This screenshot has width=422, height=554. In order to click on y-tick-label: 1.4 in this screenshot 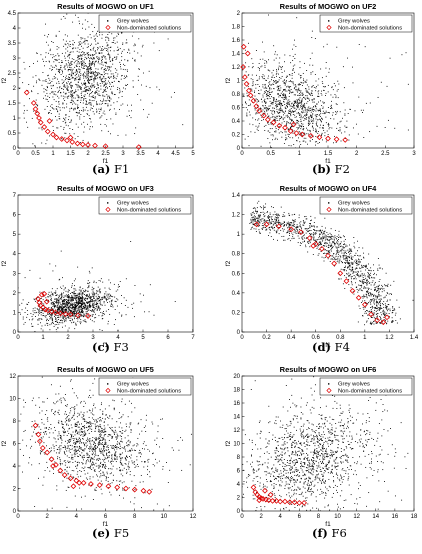, I will do `click(236, 196)`.